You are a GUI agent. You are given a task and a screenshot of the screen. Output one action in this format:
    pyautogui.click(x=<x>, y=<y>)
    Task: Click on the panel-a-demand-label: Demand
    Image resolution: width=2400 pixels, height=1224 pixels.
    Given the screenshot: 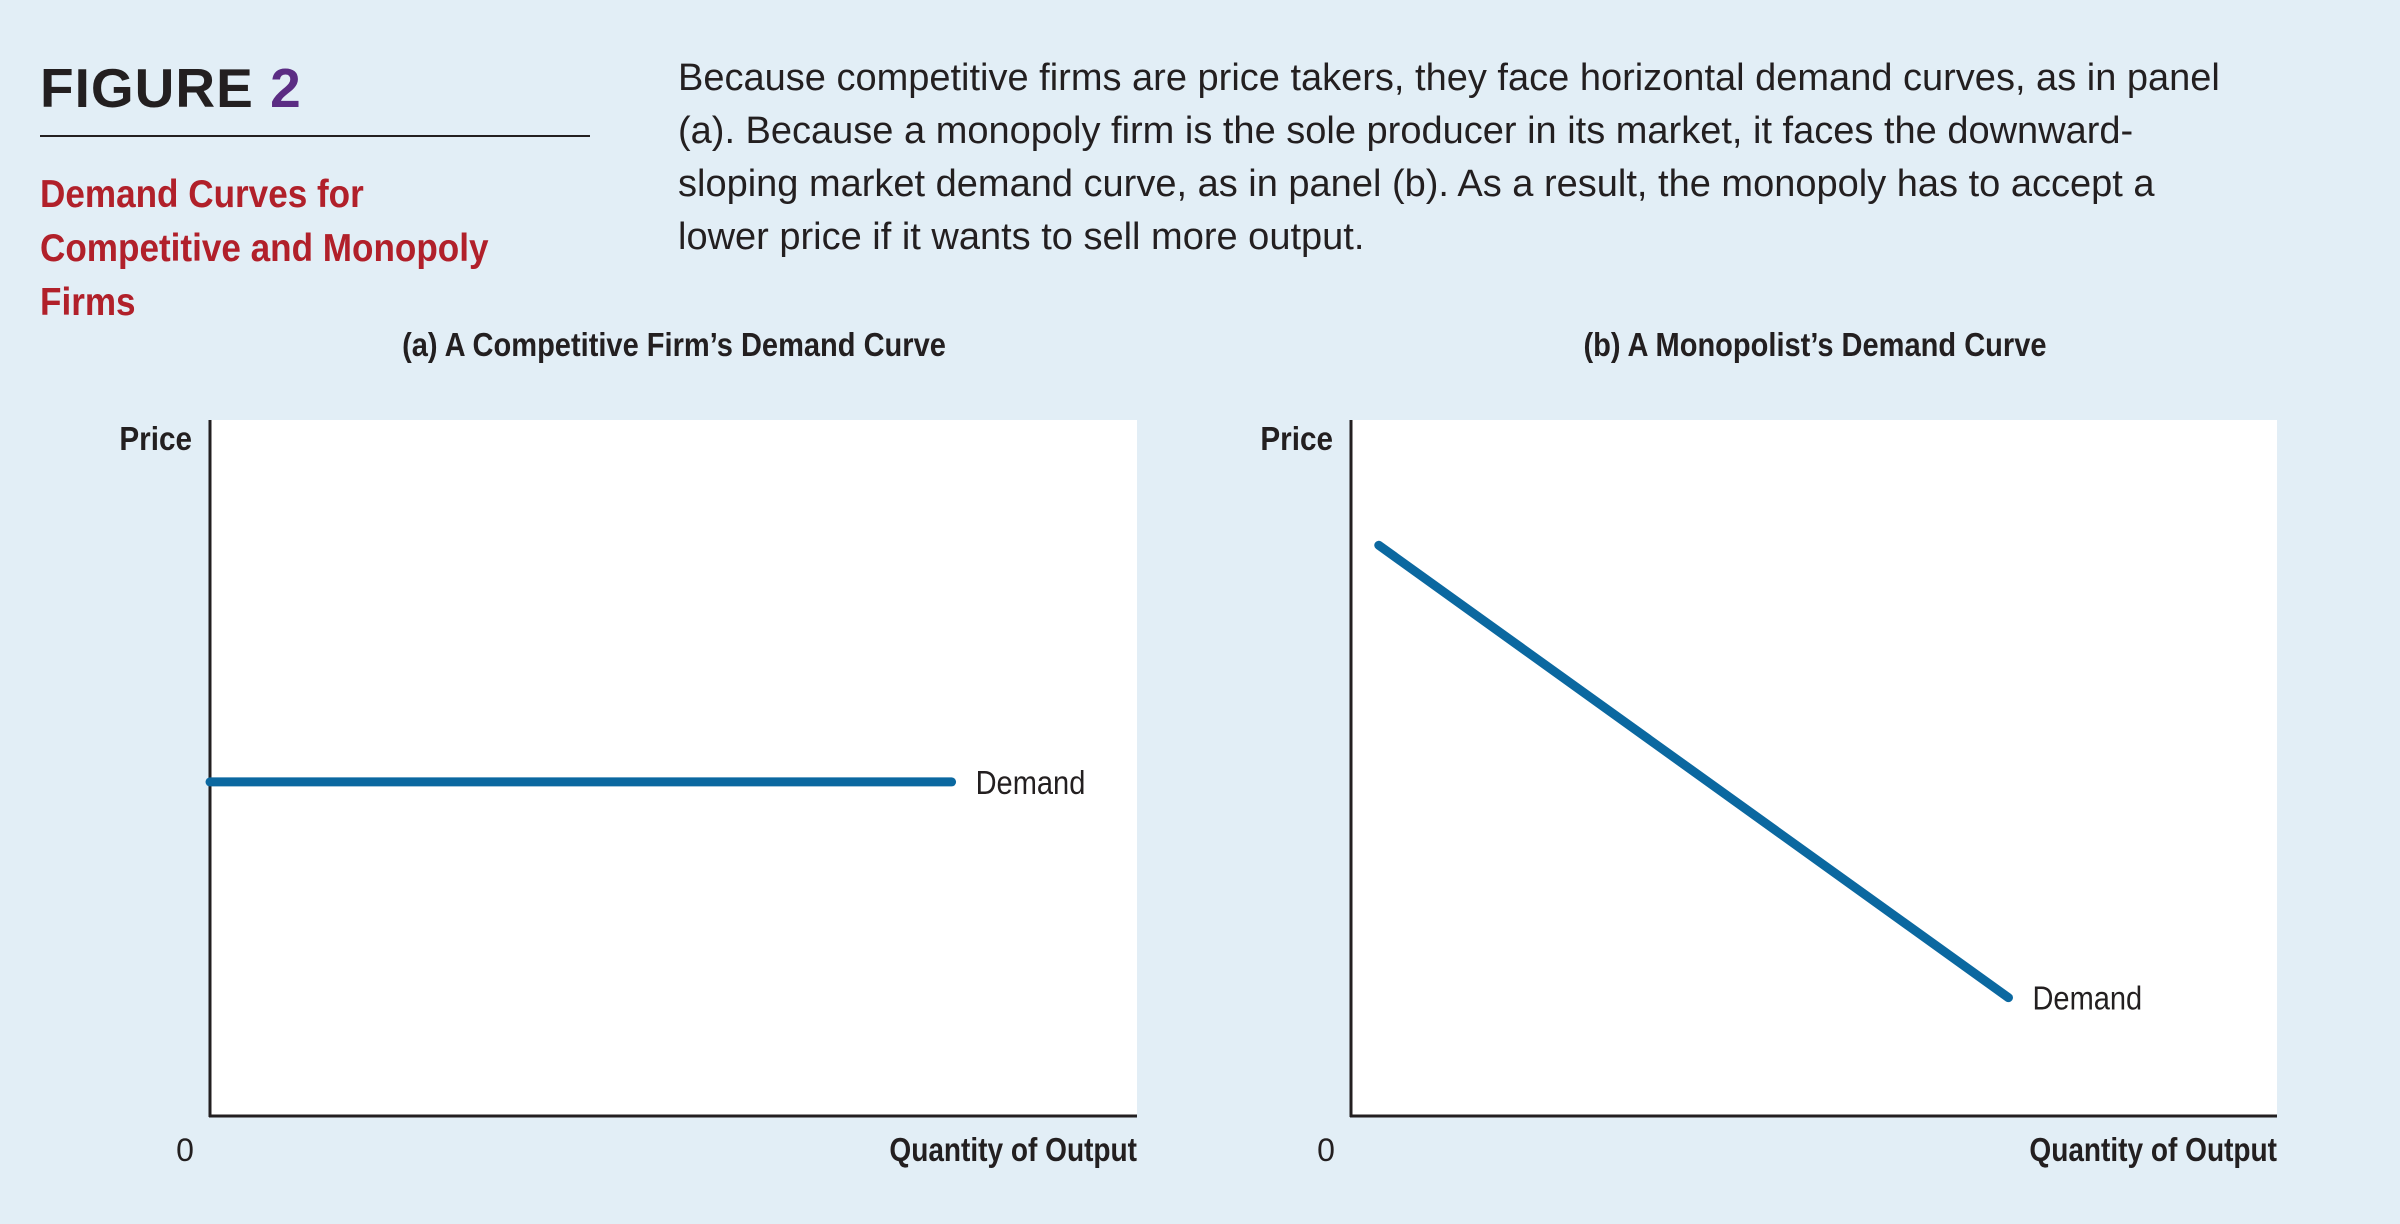 What is the action you would take?
    pyautogui.click(x=1031, y=782)
    